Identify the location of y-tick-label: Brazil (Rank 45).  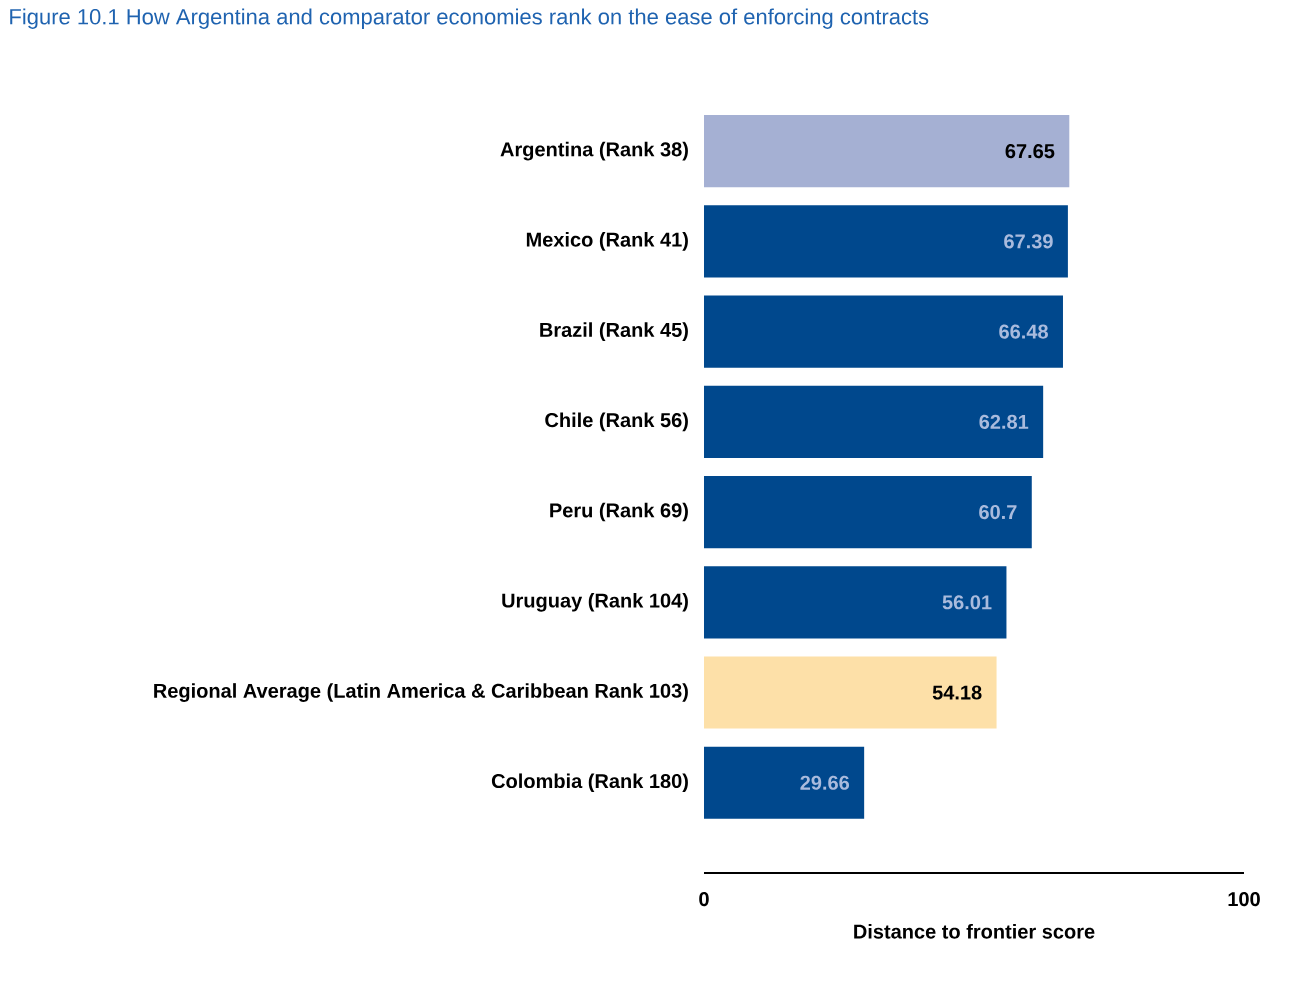
(614, 331).